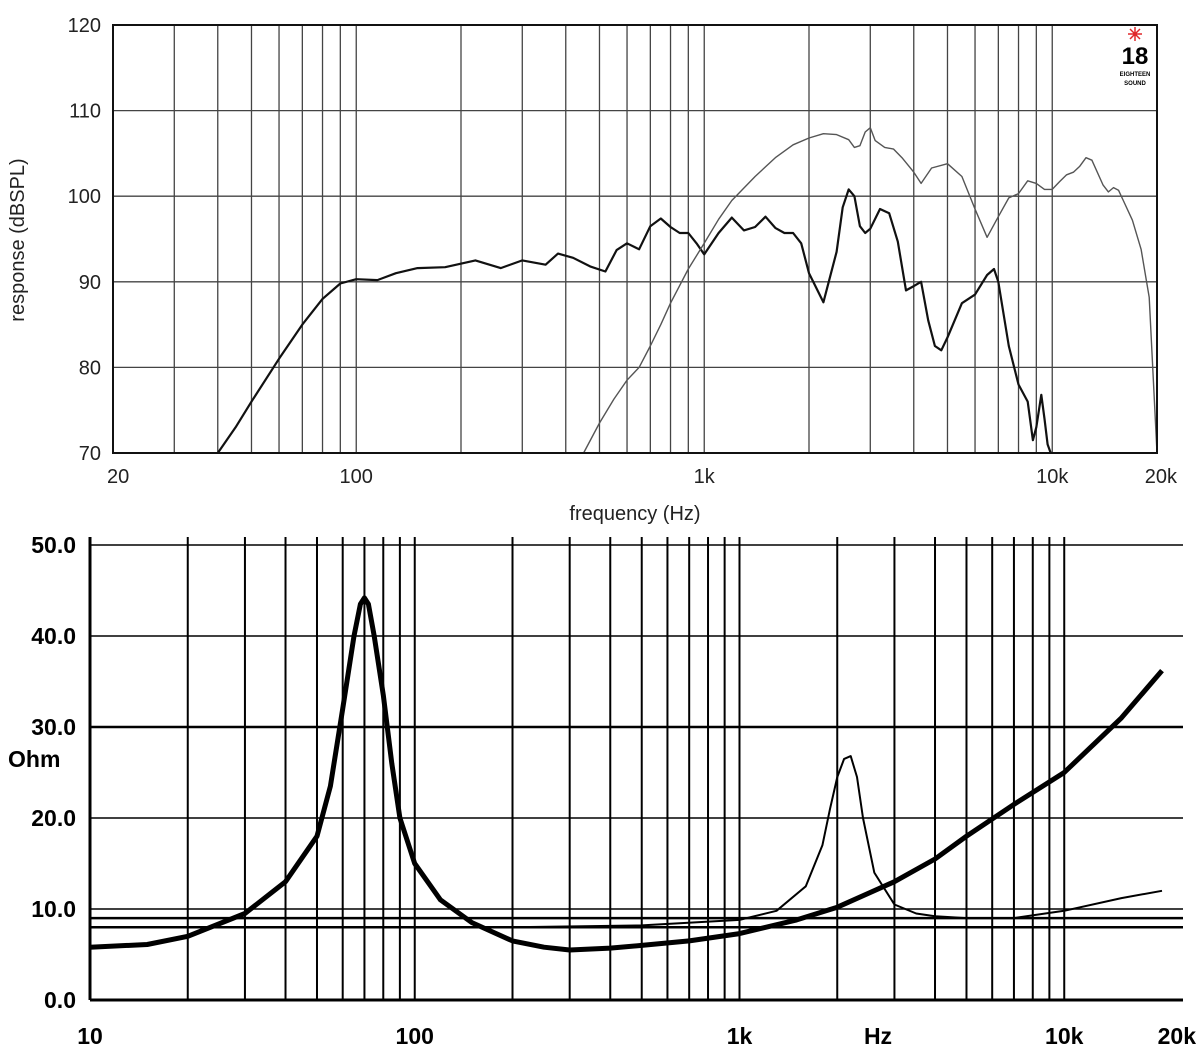 The image size is (1203, 1062). I want to click on impedance-y-tick-label: 10.0, so click(53, 909).